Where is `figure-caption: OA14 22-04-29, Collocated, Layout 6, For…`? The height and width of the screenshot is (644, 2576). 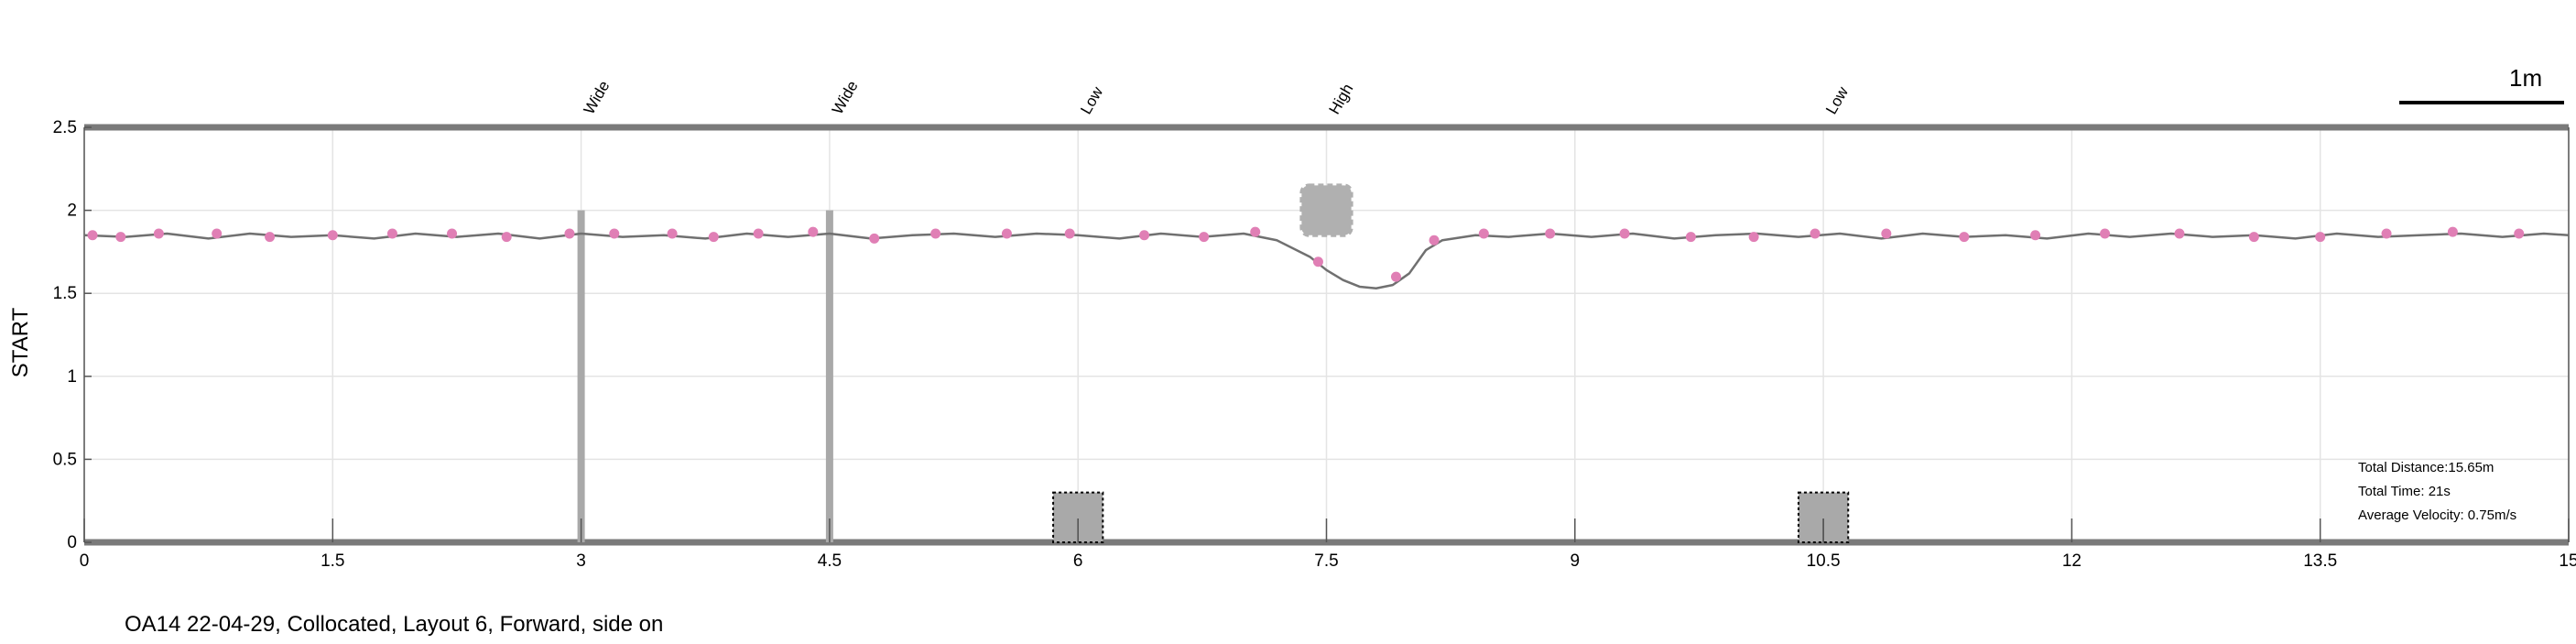
figure-caption: OA14 22-04-29, Collocated, Layout 6, For… is located at coordinates (394, 625).